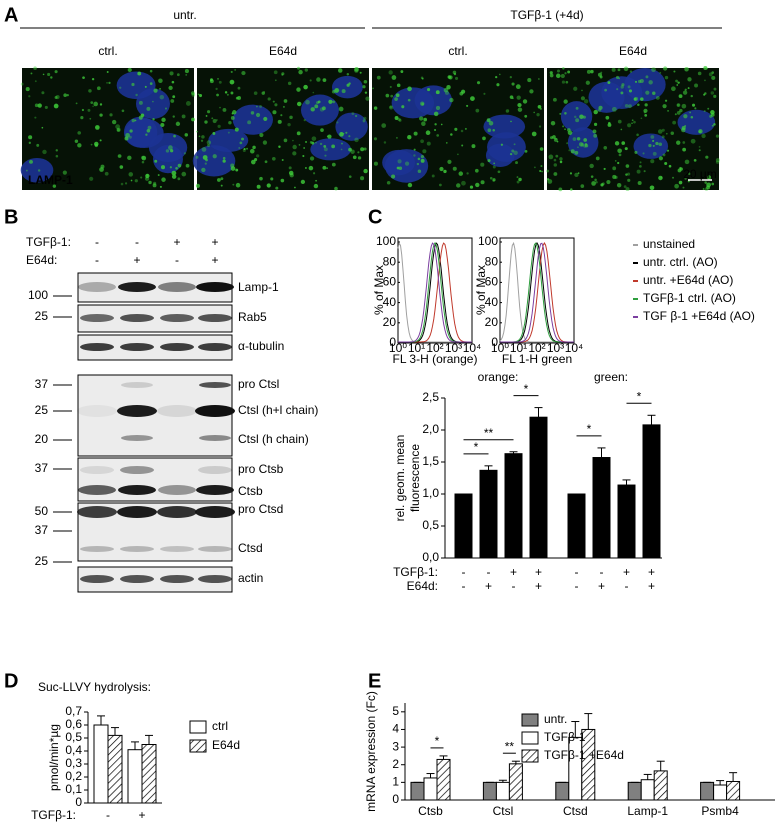 The width and height of the screenshot is (778, 825). Describe the element at coordinates (733, 790) in the screenshot. I see `bar` at that location.